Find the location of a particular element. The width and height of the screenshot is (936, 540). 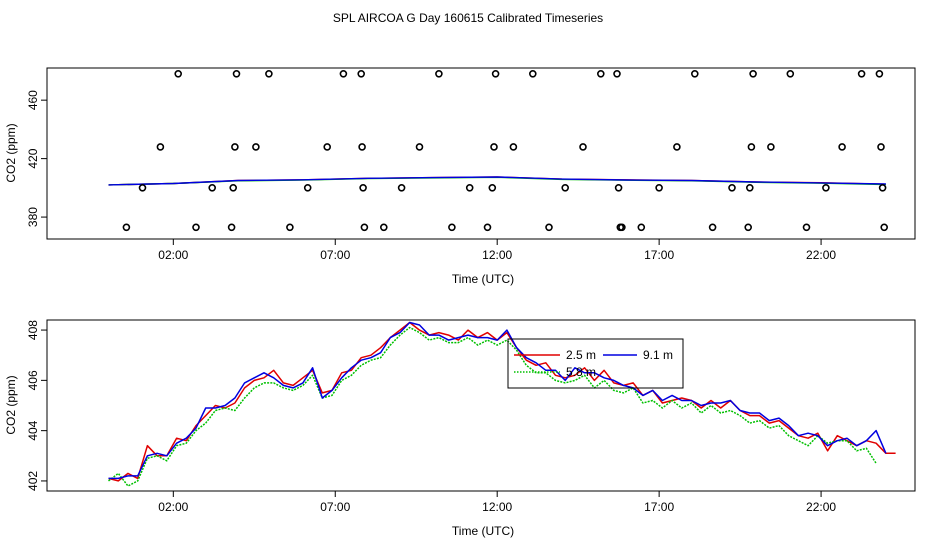

bottom-y-axis: 402 404 406 408 is located at coordinates (36, 405).